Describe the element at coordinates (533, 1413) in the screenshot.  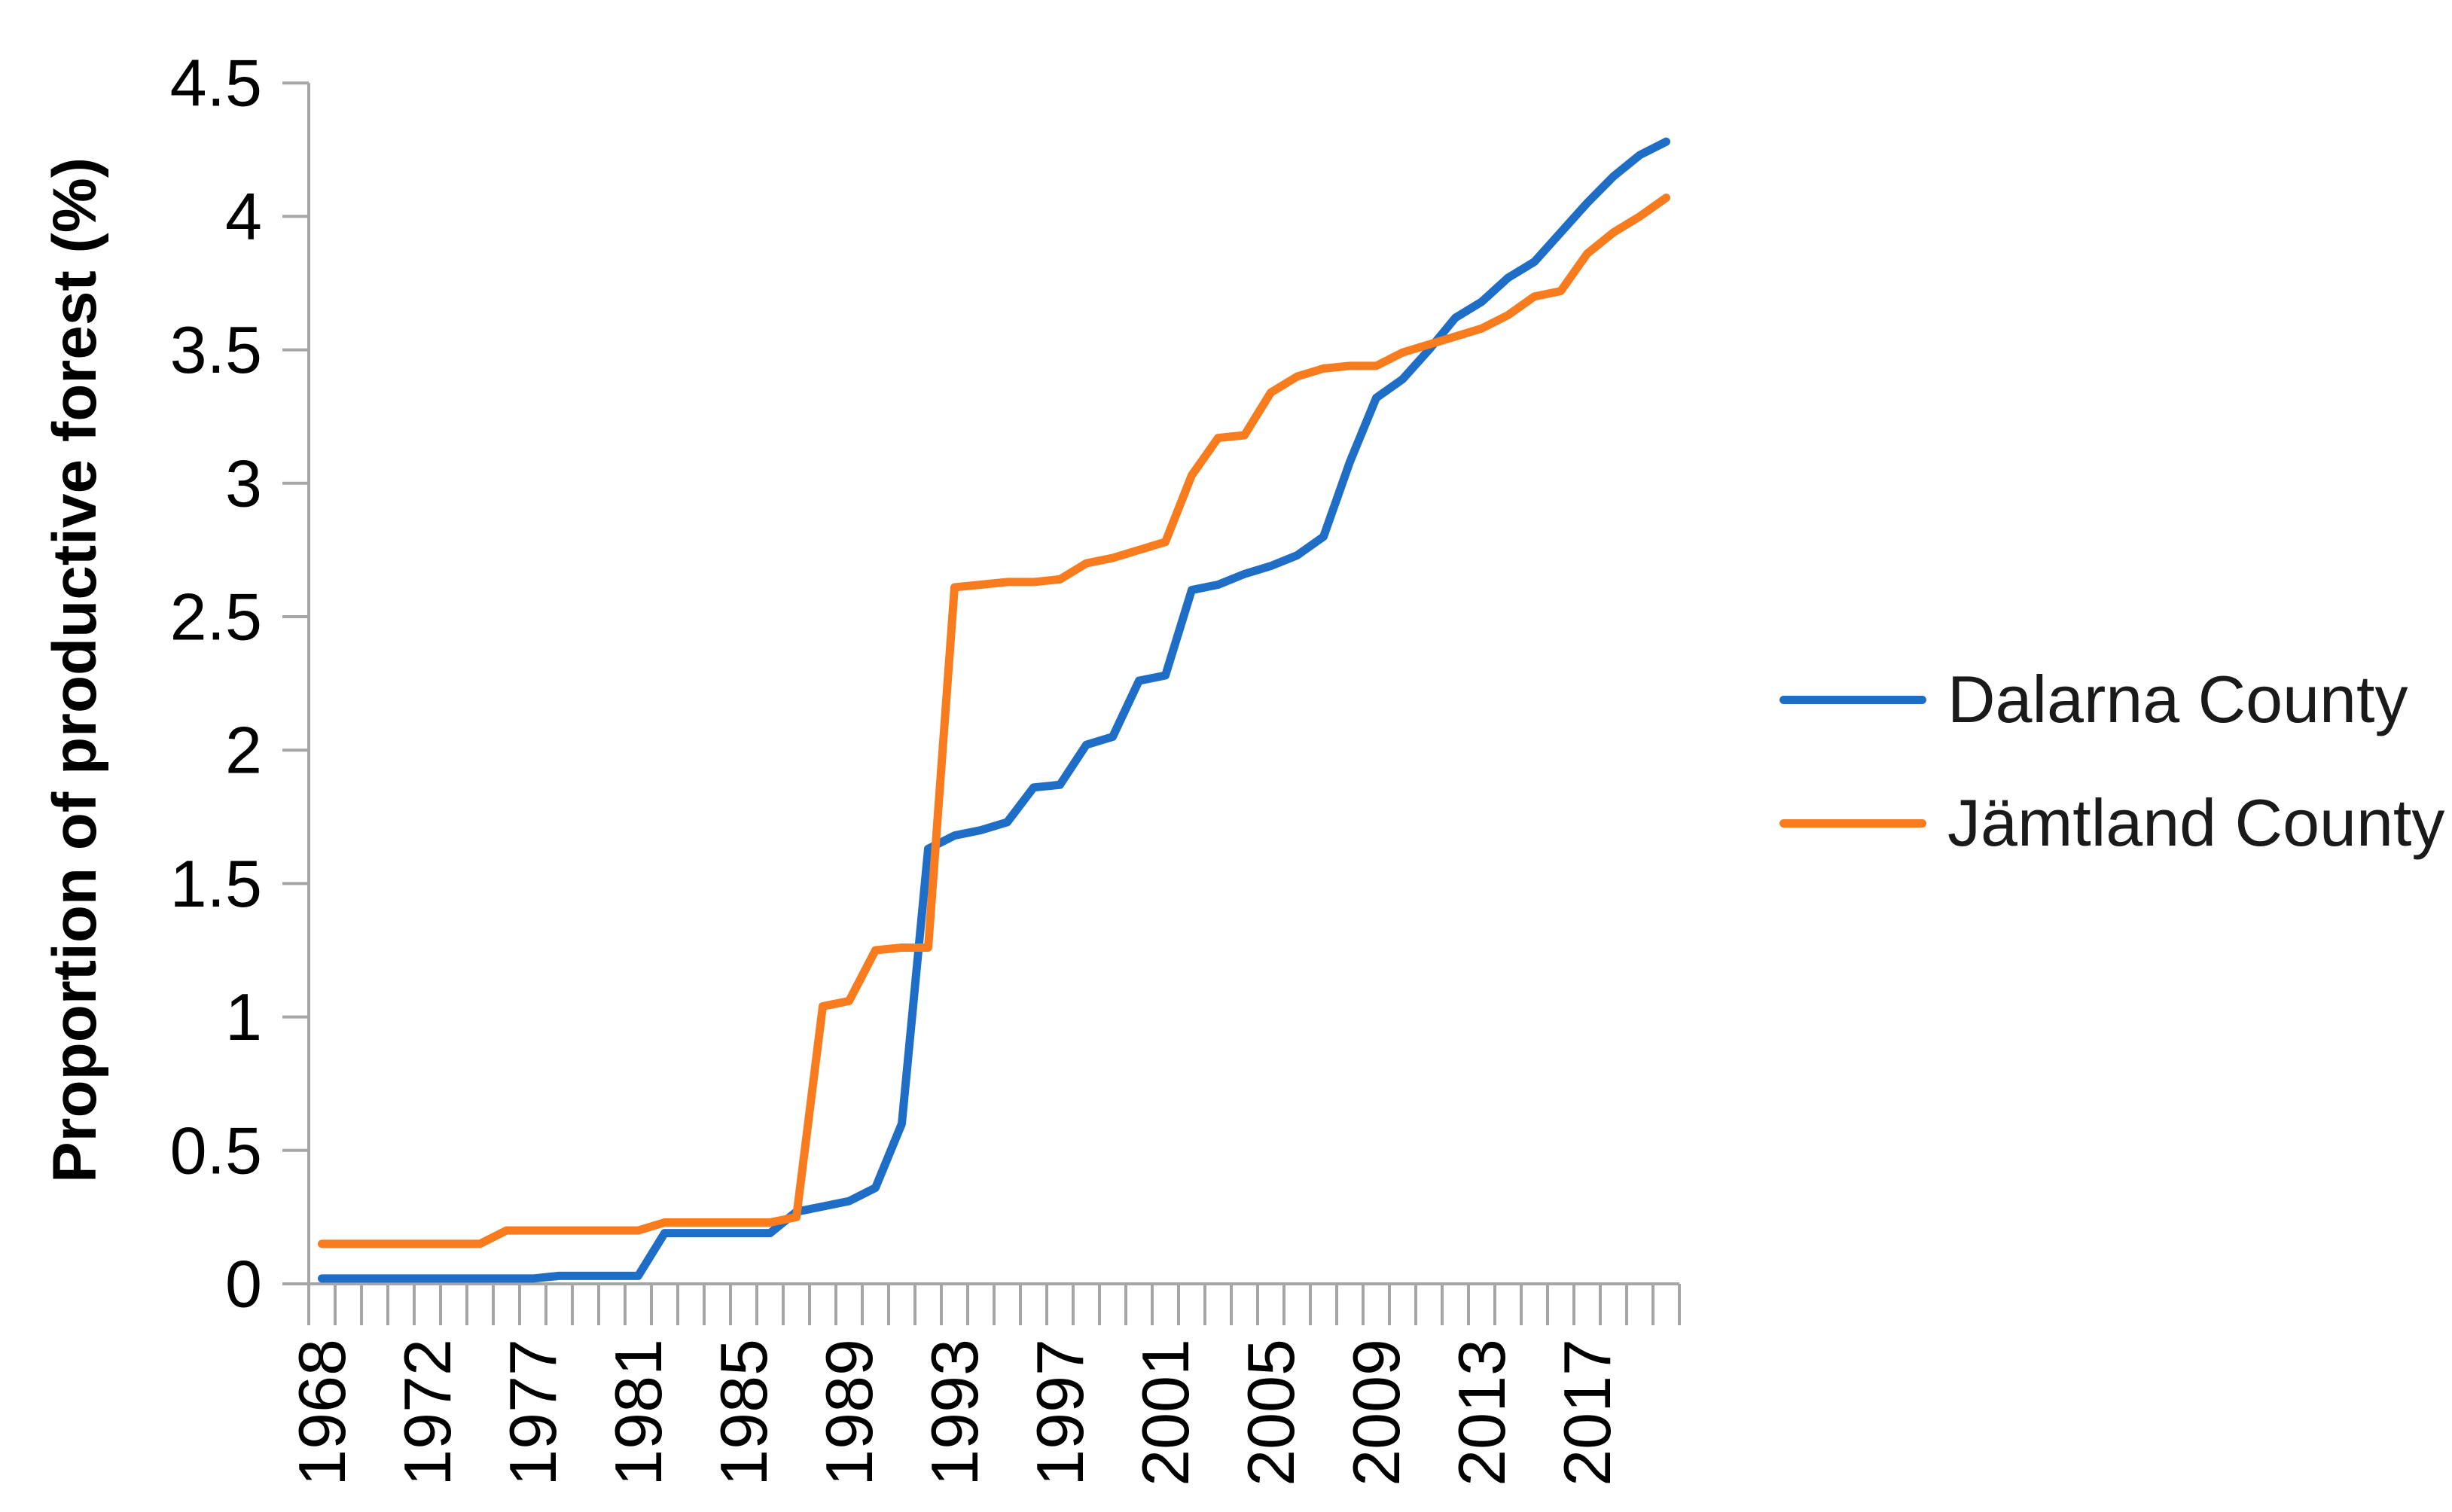
I see `x-tick-label: 1977` at that location.